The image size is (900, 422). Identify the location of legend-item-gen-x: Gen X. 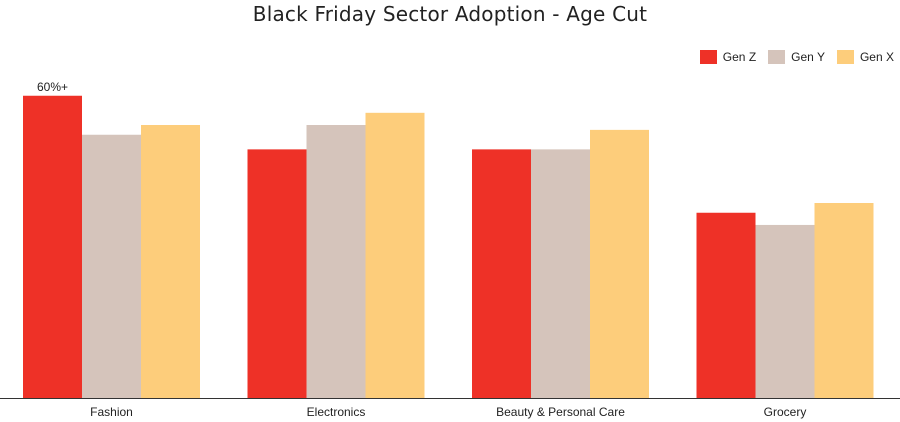
(865, 57).